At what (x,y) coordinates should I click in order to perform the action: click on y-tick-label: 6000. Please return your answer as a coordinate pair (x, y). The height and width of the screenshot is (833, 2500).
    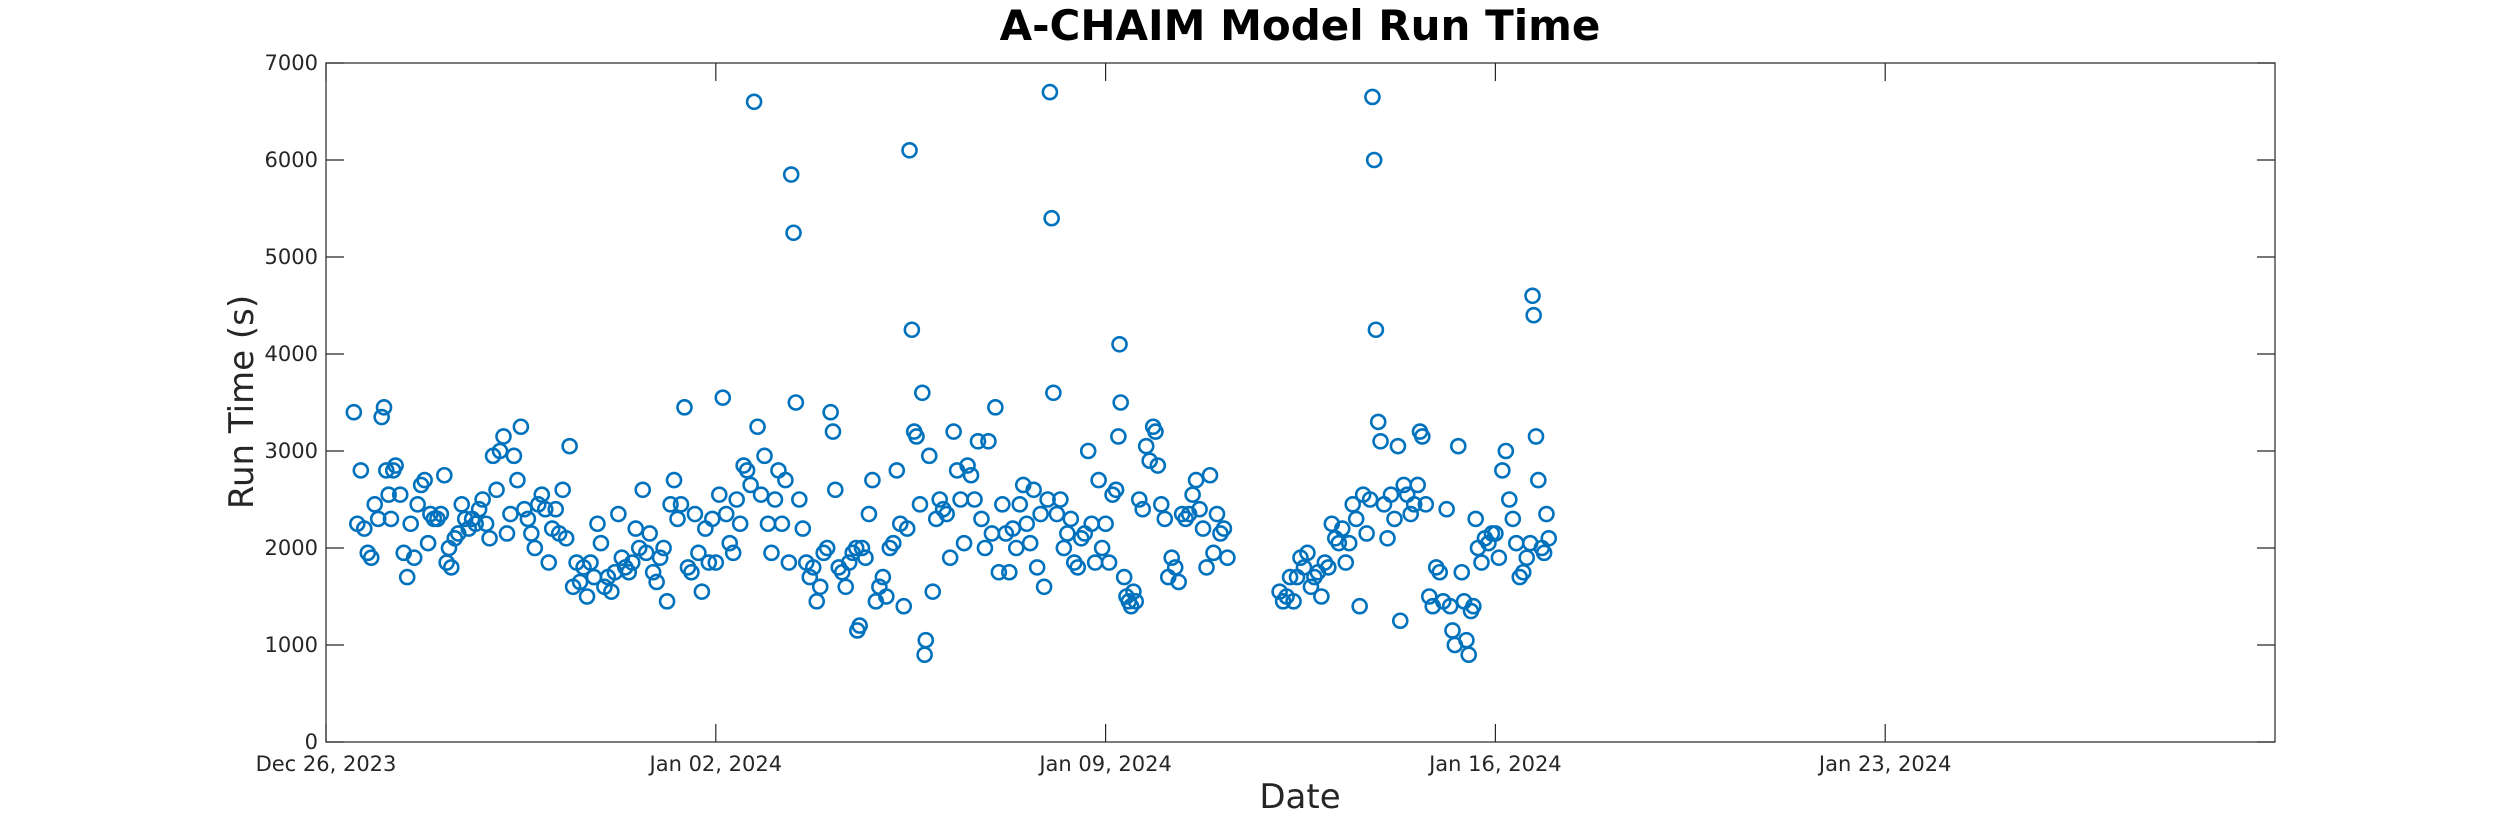
    Looking at the image, I should click on (291, 160).